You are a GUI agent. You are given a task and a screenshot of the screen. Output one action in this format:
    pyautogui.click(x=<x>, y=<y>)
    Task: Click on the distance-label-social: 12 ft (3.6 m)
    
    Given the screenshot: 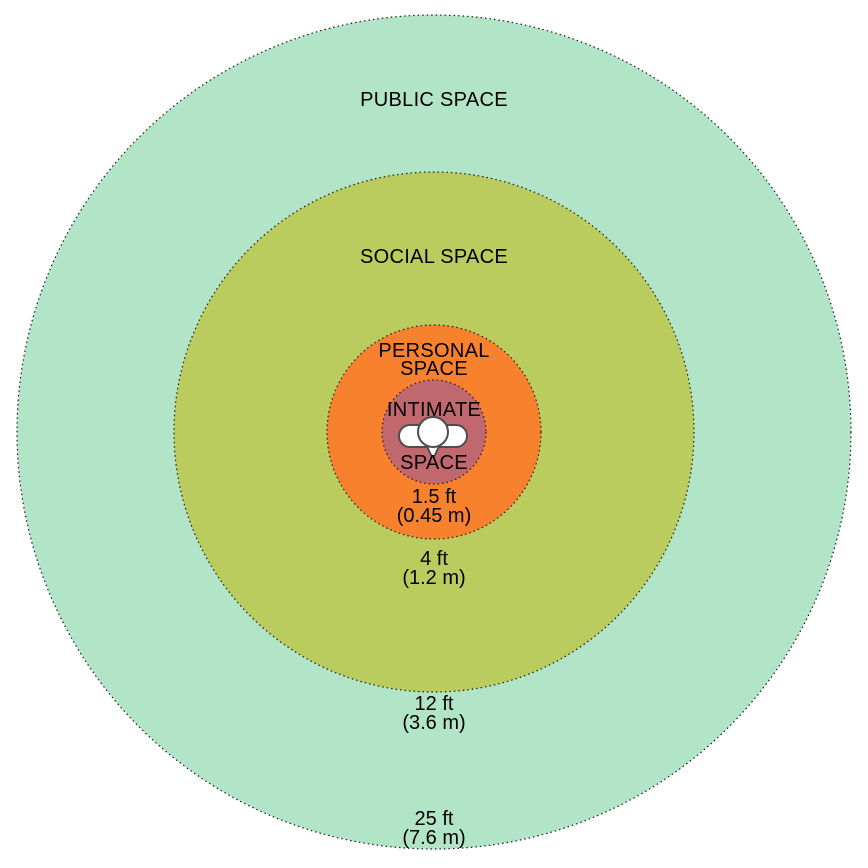 What is the action you would take?
    pyautogui.click(x=434, y=713)
    